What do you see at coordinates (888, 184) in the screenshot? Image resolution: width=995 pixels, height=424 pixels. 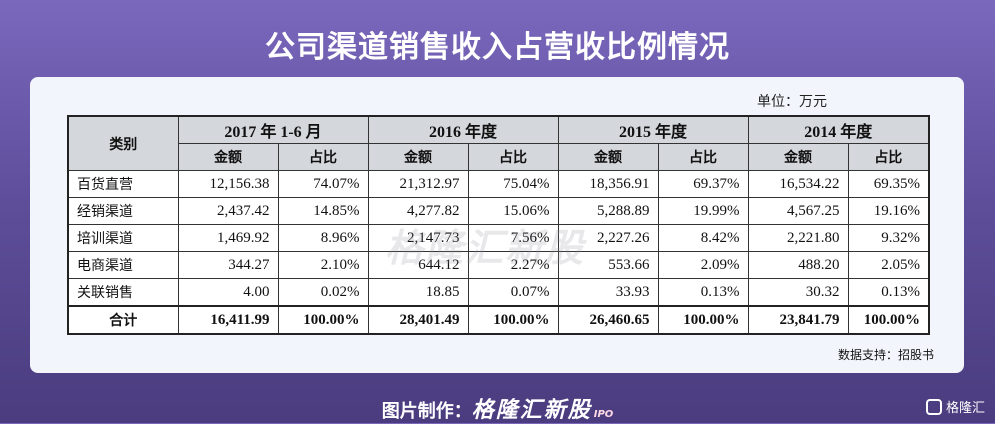 I see `table-cell: 69.35%` at bounding box center [888, 184].